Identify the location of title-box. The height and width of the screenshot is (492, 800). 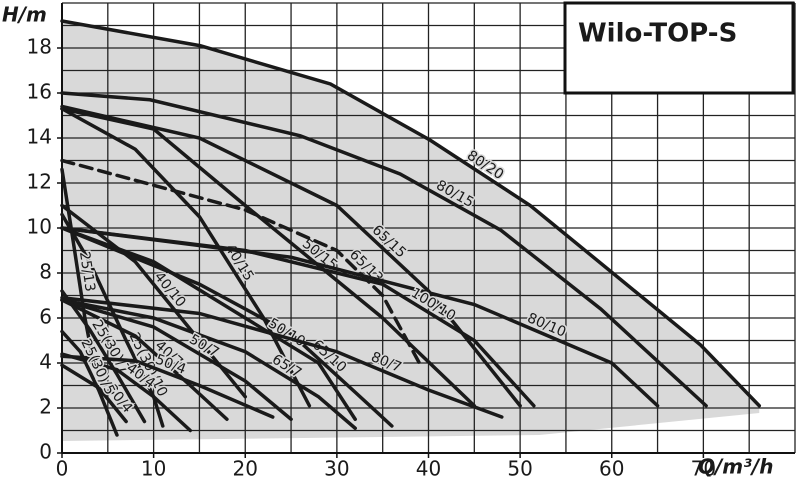
(679, 48).